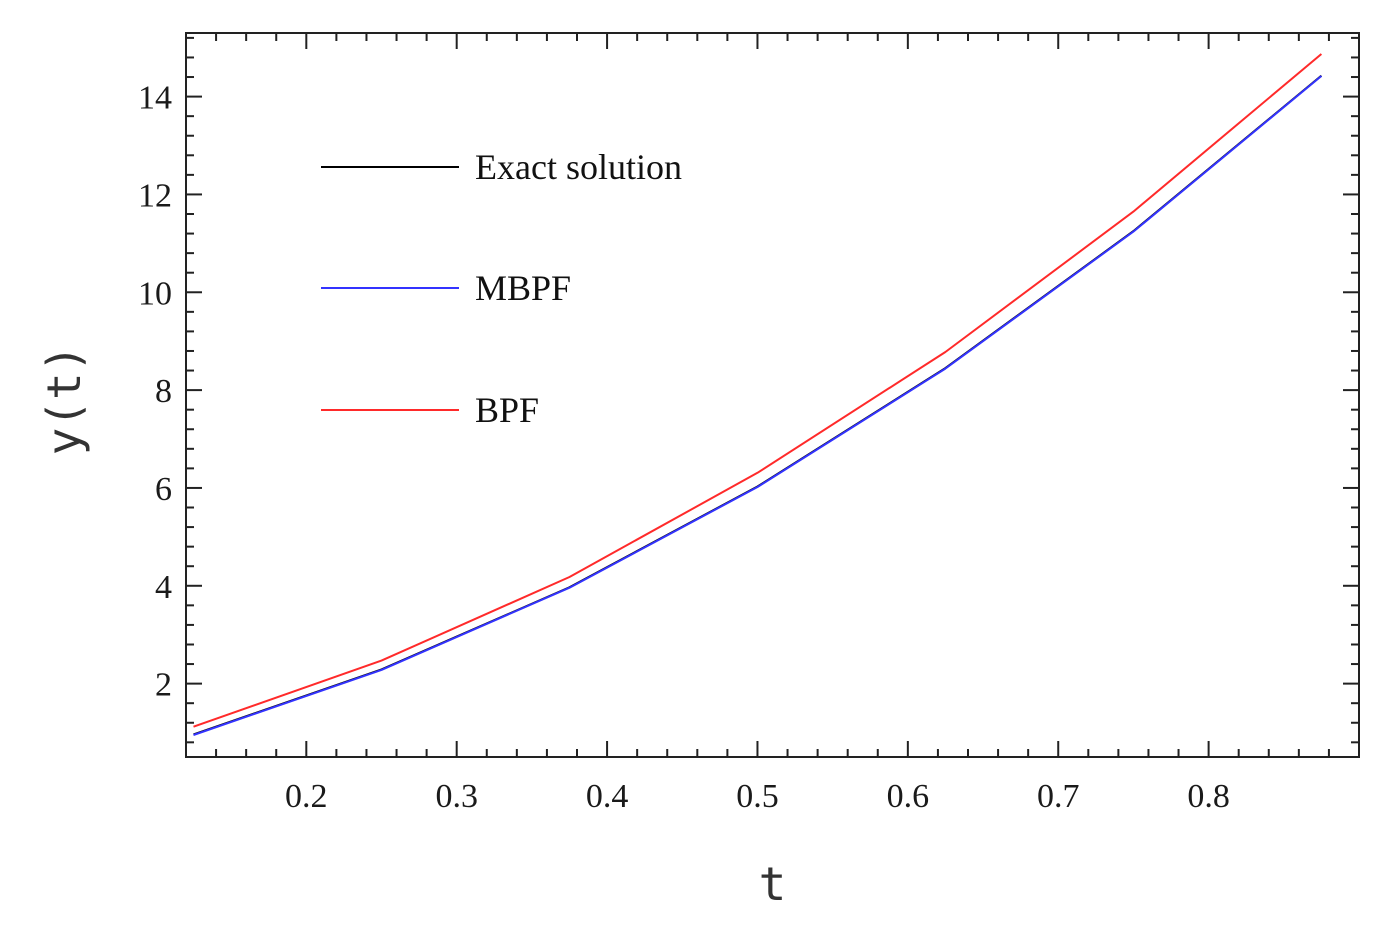 The height and width of the screenshot is (927, 1386). What do you see at coordinates (163, 587) in the screenshot?
I see `y-tick-label: 4` at bounding box center [163, 587].